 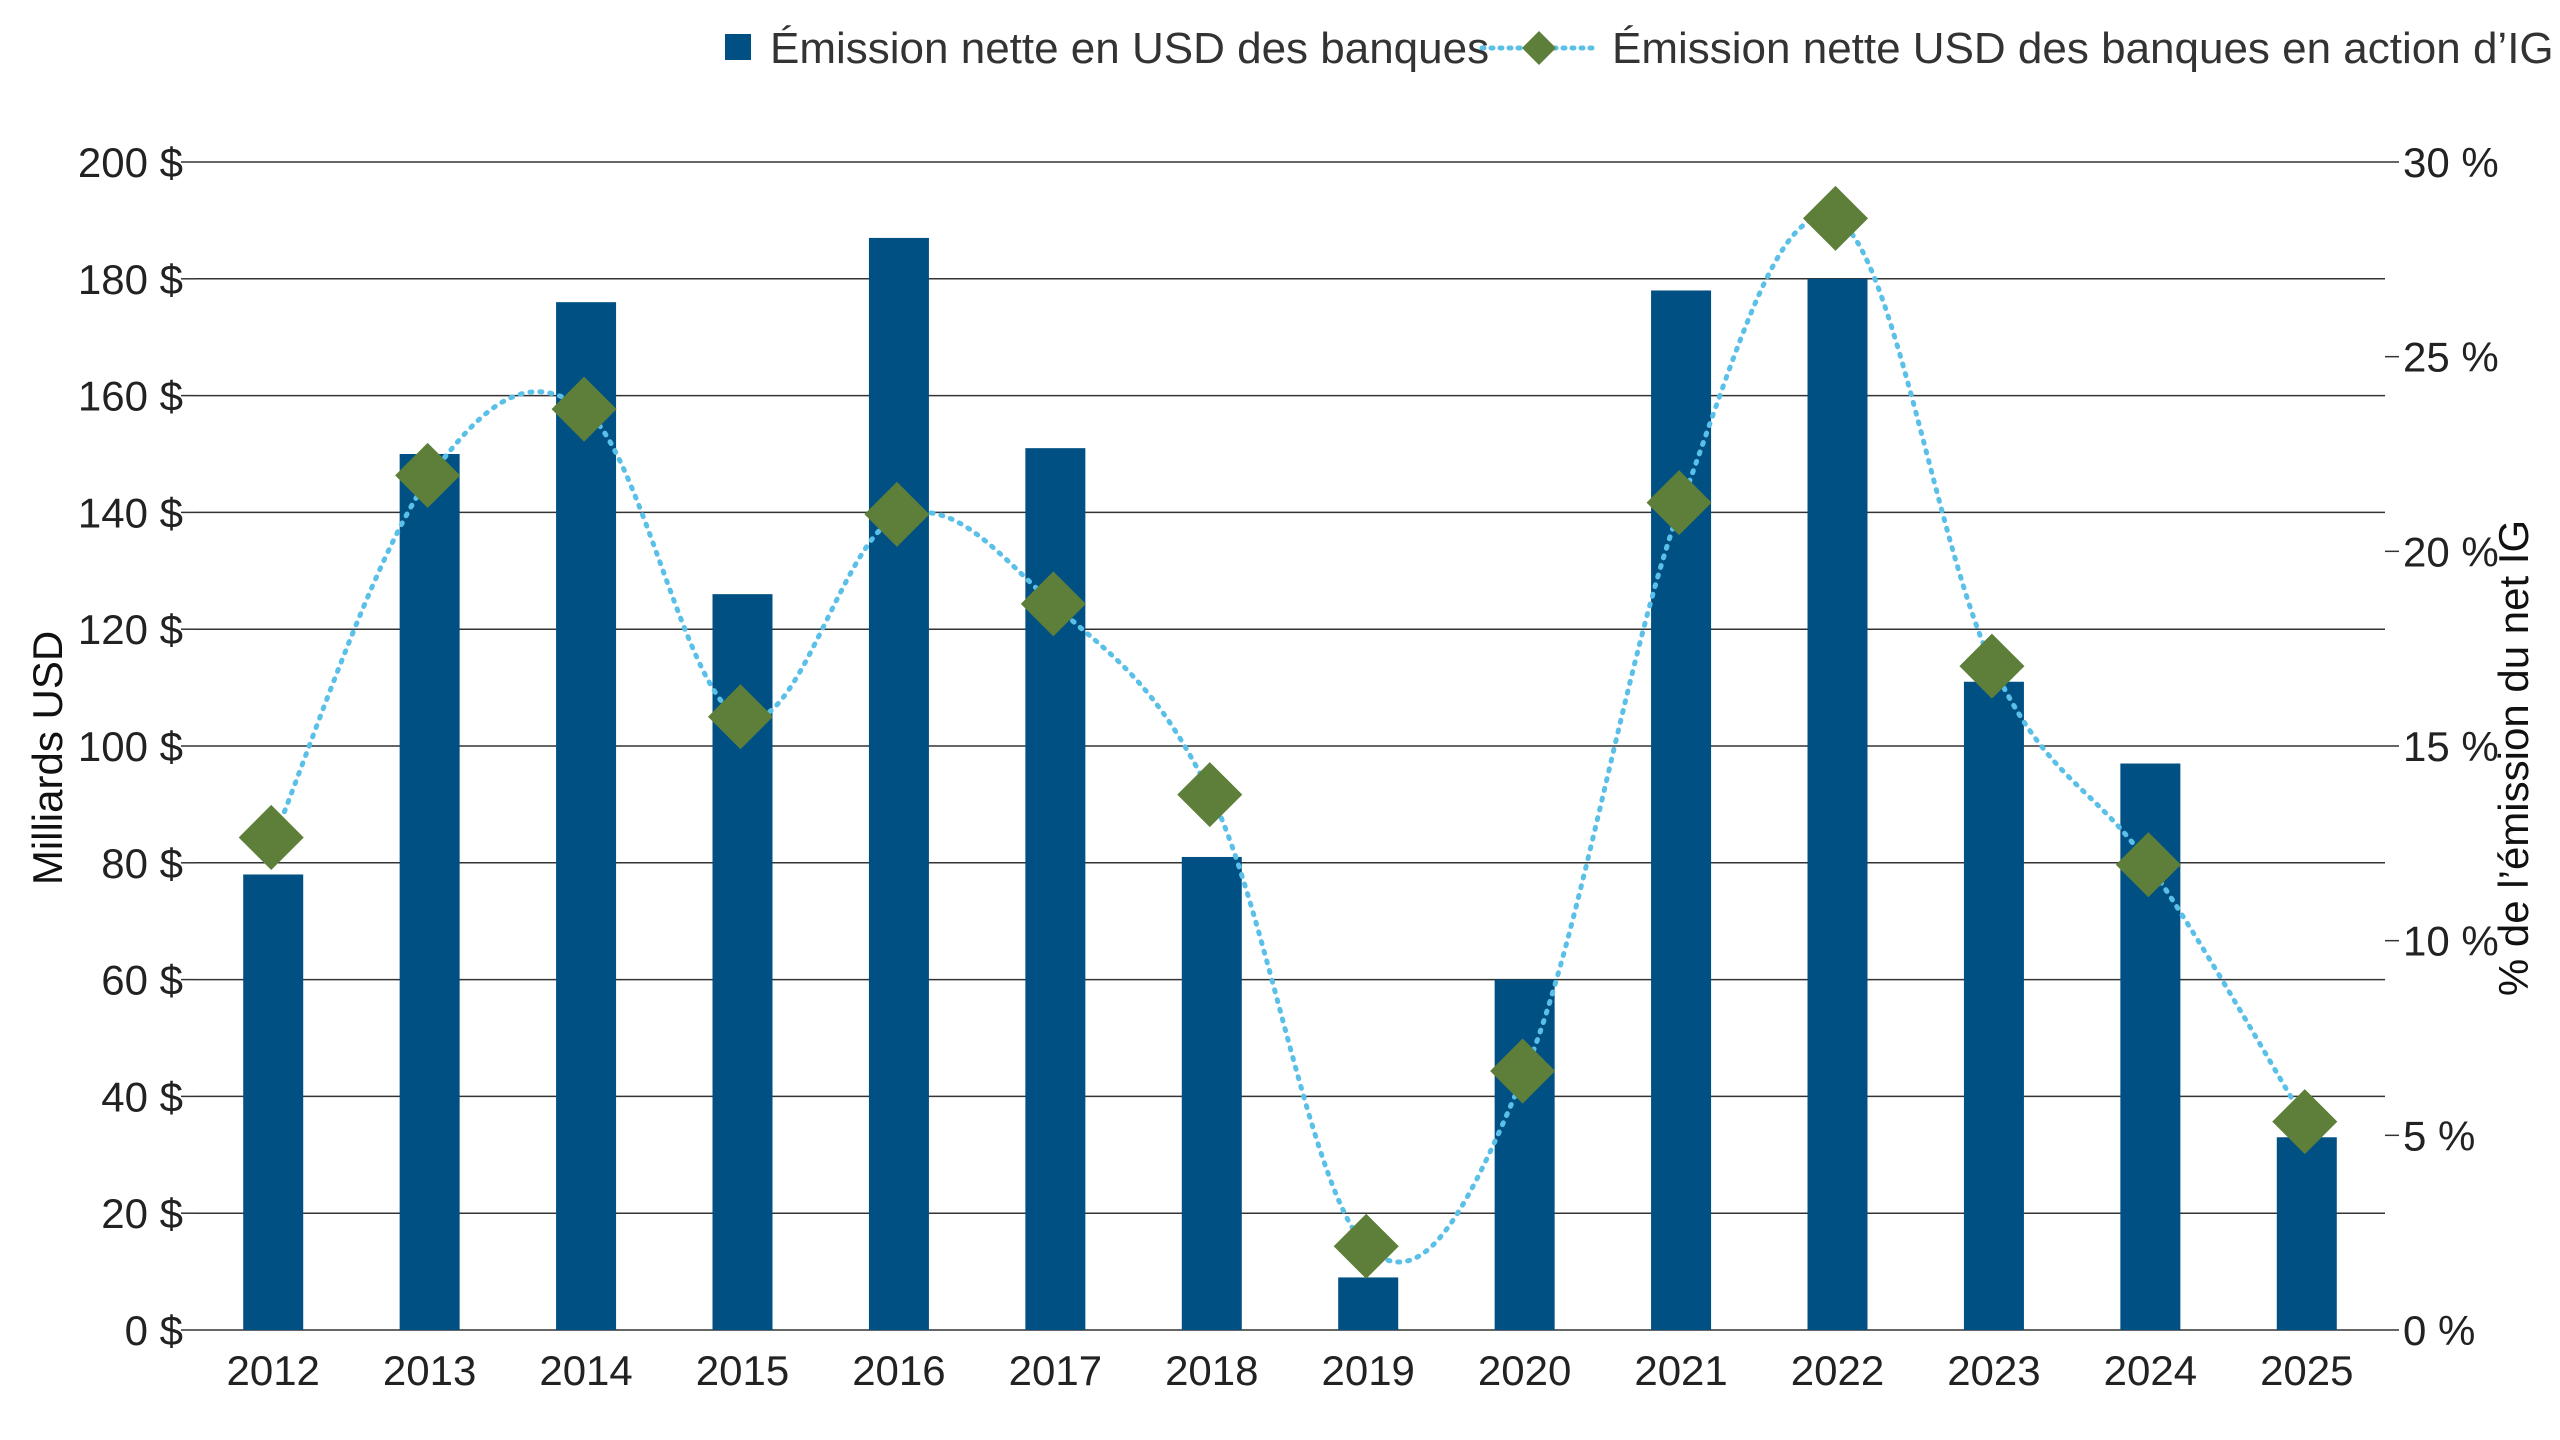 I want to click on legend-marker-swatch, so click(x=1539, y=48).